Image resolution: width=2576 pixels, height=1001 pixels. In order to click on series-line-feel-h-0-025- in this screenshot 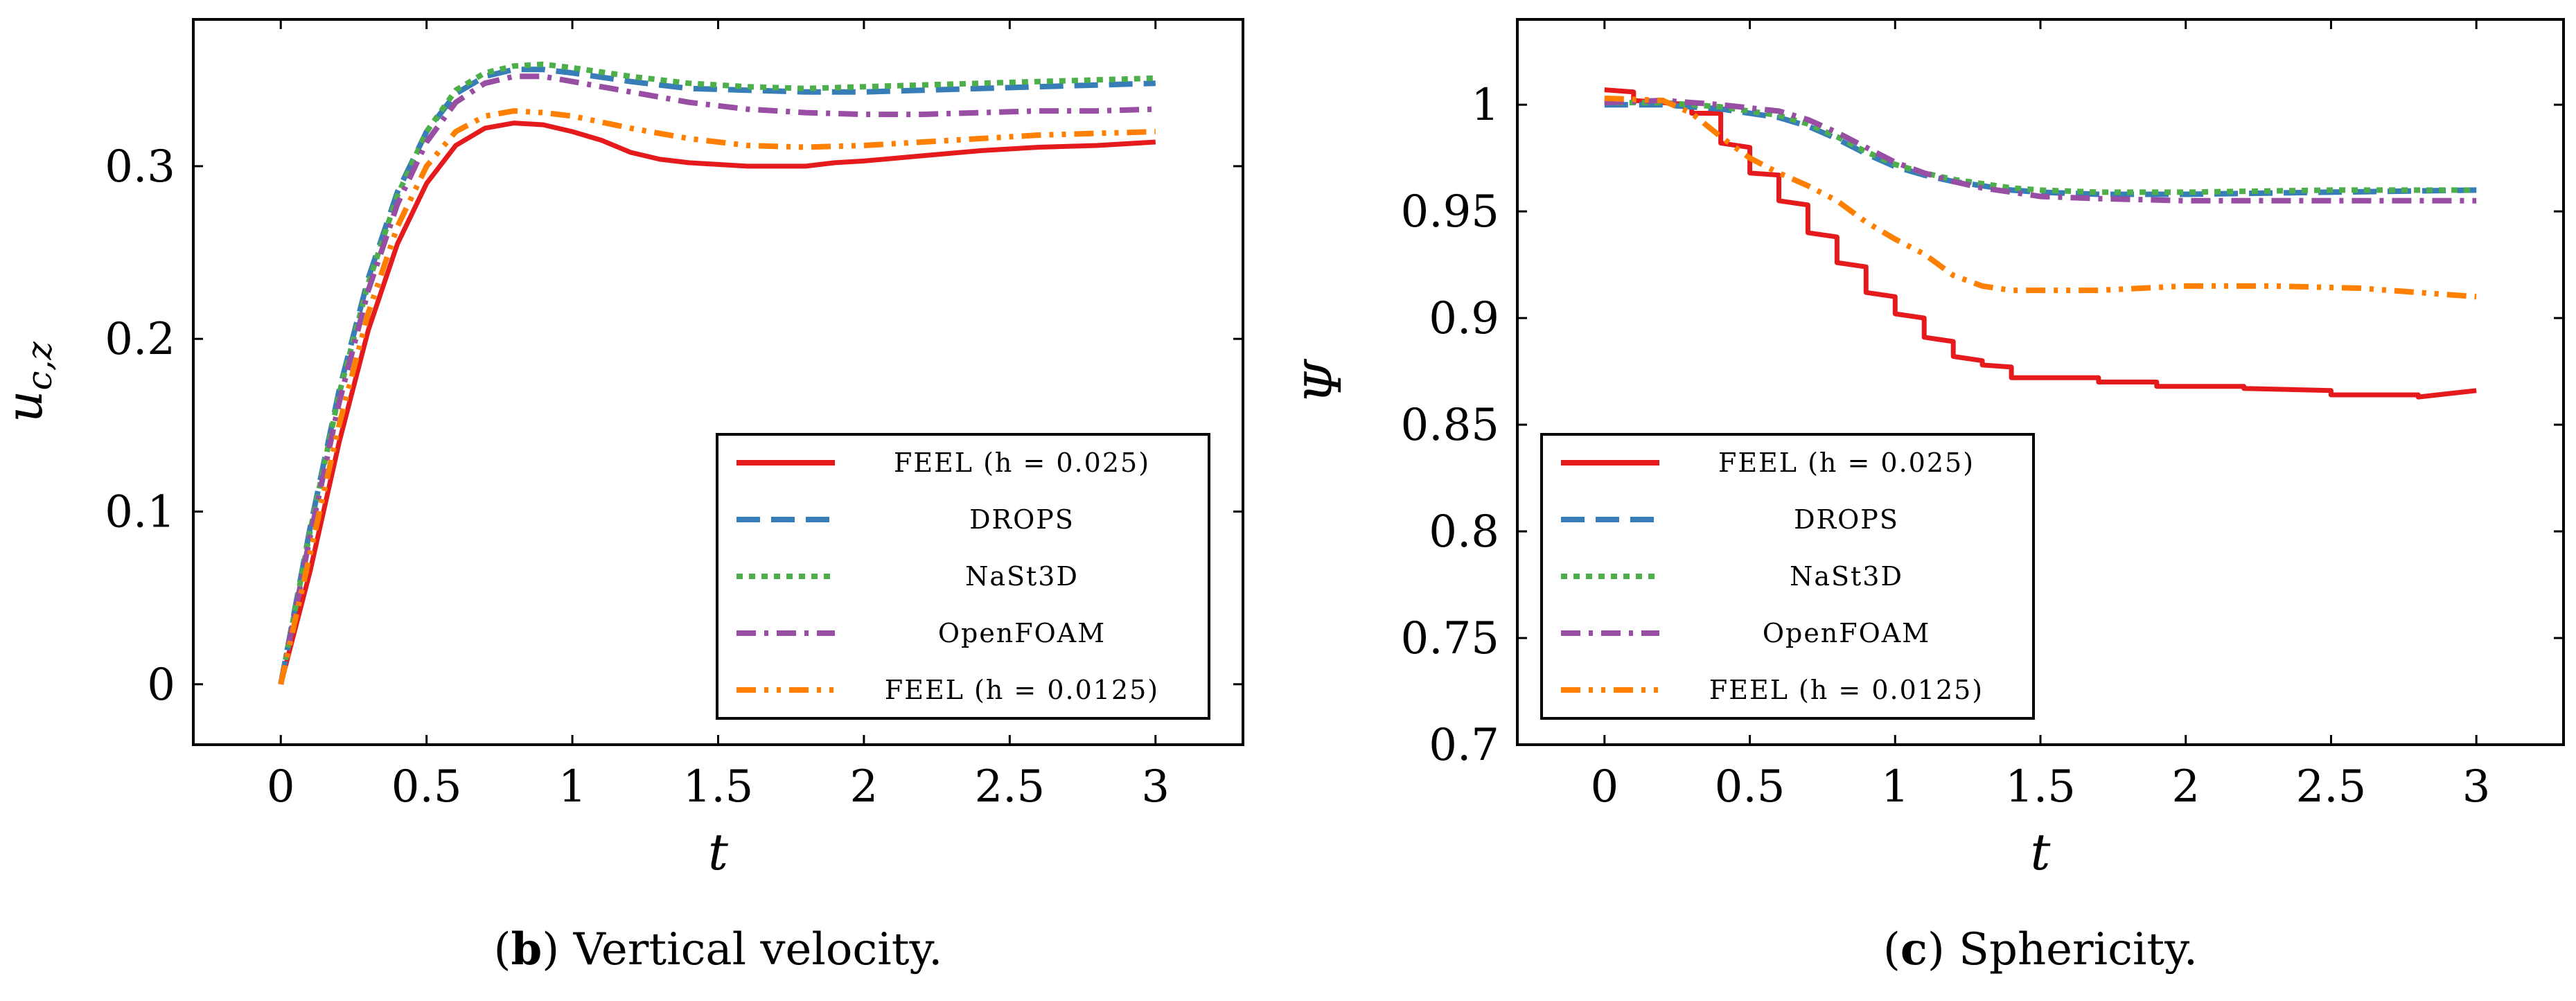, I will do `click(2041, 243)`.